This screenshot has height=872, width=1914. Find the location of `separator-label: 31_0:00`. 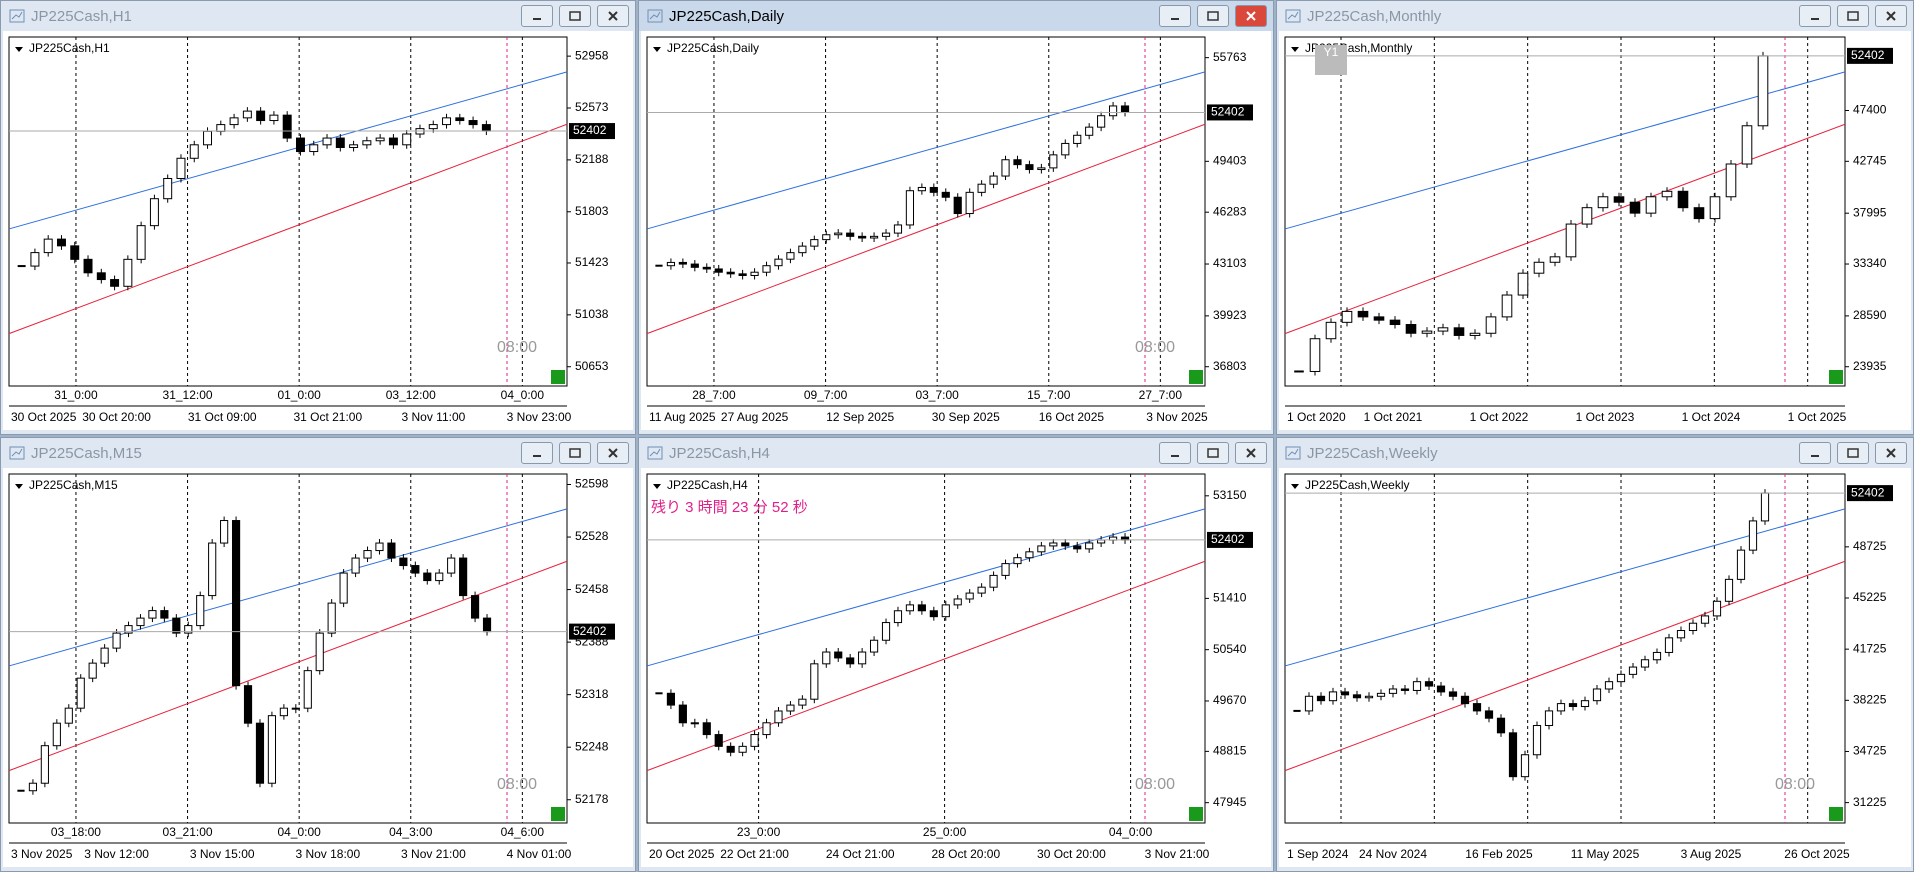

separator-label: 31_0:00 is located at coordinates (76, 395).